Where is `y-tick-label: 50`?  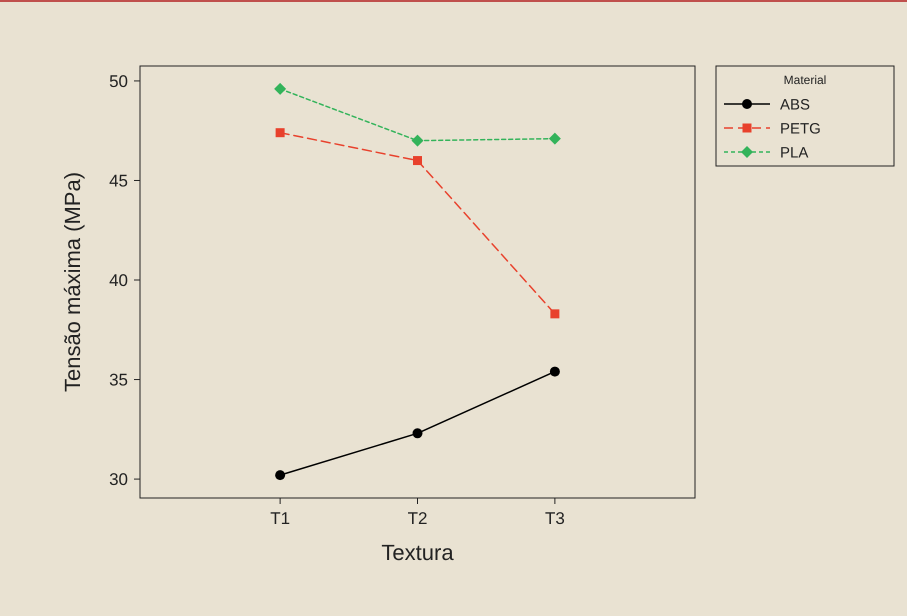 y-tick-label: 50 is located at coordinates (118, 81).